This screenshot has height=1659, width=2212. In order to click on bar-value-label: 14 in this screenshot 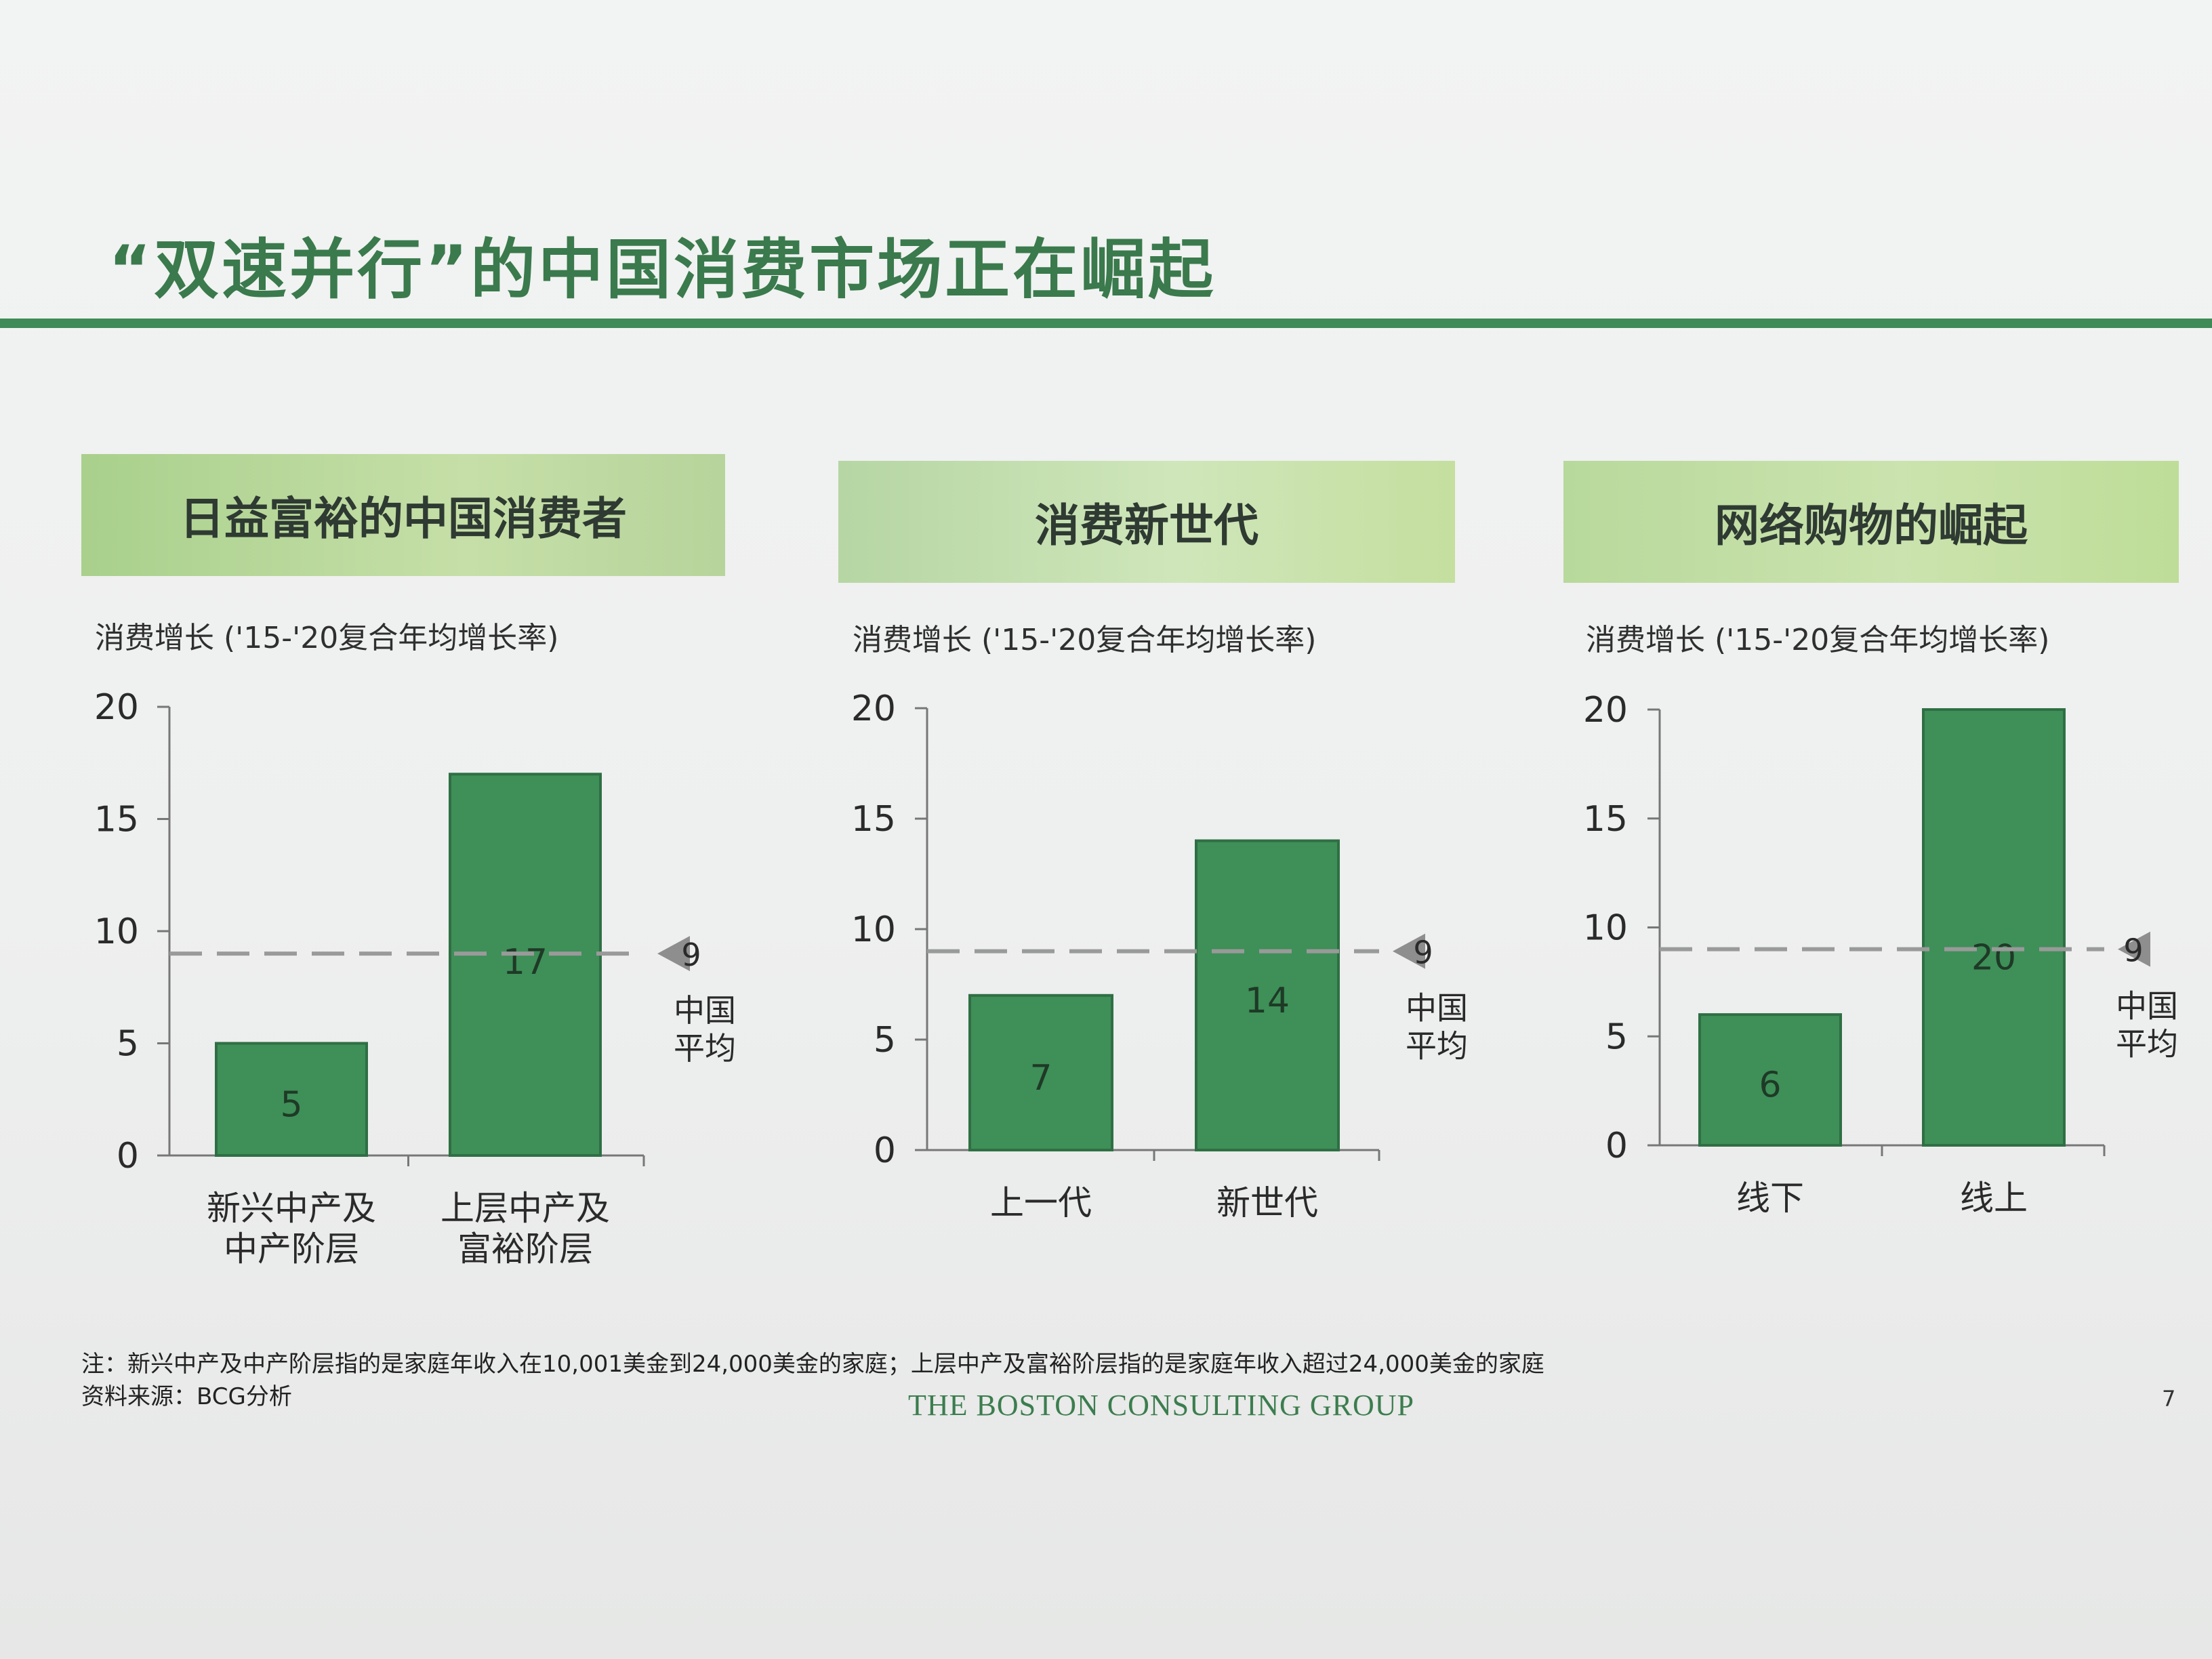, I will do `click(1267, 1001)`.